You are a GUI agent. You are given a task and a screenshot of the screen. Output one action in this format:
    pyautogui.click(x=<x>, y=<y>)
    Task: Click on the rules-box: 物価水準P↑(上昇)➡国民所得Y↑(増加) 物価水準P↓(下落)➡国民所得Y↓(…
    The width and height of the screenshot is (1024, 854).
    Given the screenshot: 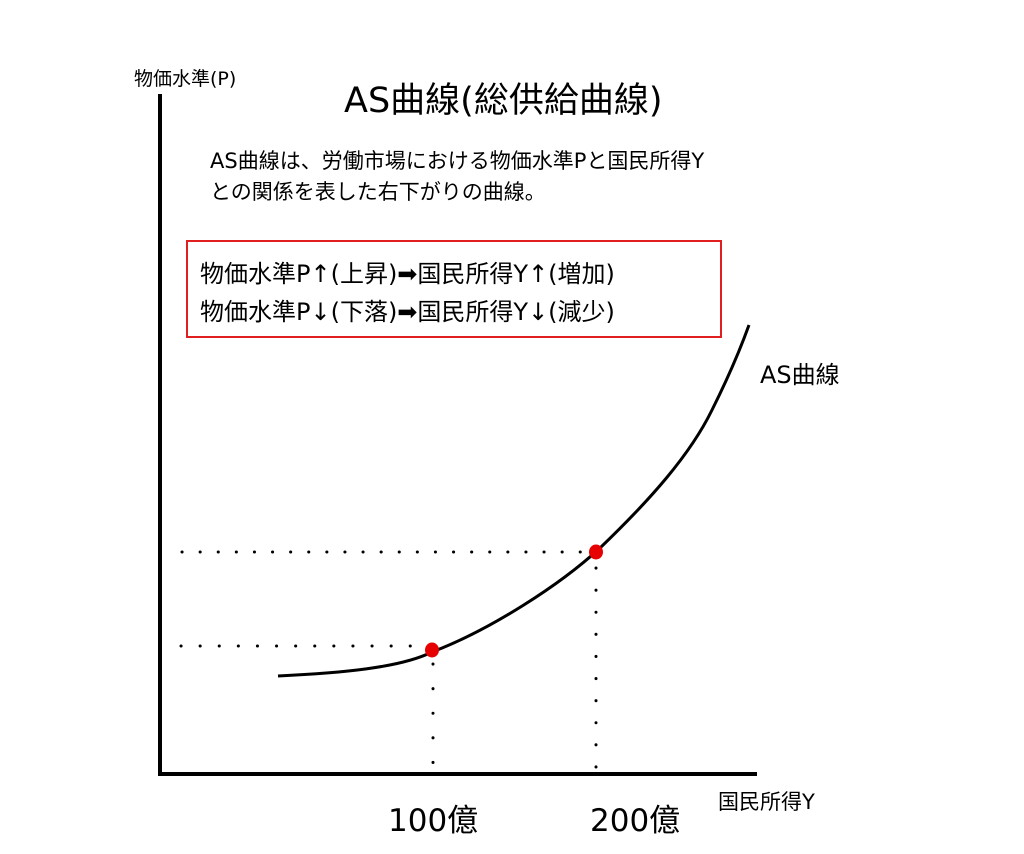 What is the action you would take?
    pyautogui.click(x=454, y=289)
    